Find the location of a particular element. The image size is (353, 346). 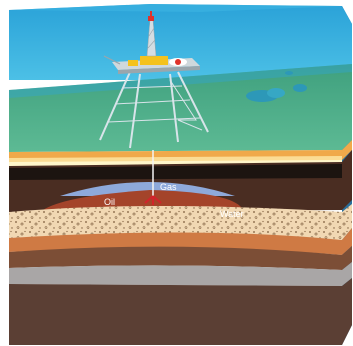

seabed-rock-icon is located at coordinates (276, 86).